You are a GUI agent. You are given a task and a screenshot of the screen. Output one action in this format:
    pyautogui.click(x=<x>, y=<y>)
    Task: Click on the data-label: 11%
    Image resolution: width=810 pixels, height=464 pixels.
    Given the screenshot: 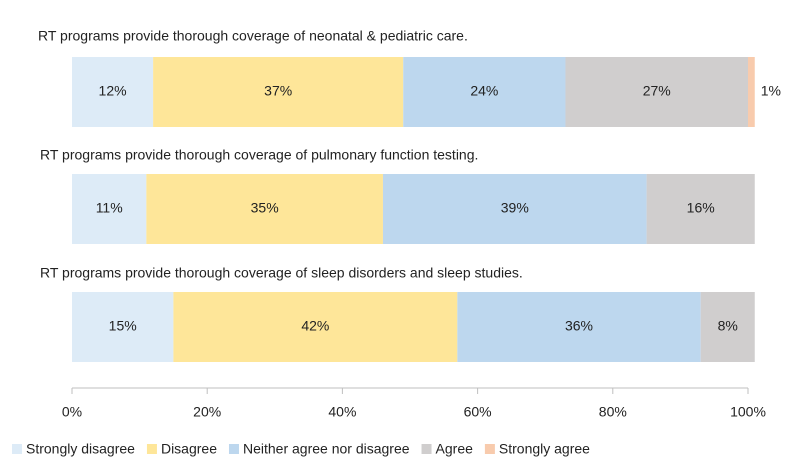 What is the action you would take?
    pyautogui.click(x=109, y=208)
    